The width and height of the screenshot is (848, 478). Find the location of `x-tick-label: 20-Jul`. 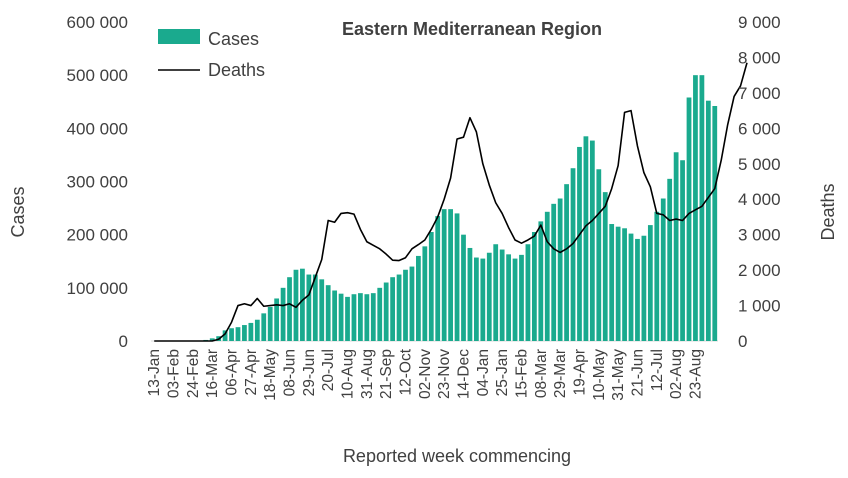

x-tick-label: 20-Jul is located at coordinates (328, 370).